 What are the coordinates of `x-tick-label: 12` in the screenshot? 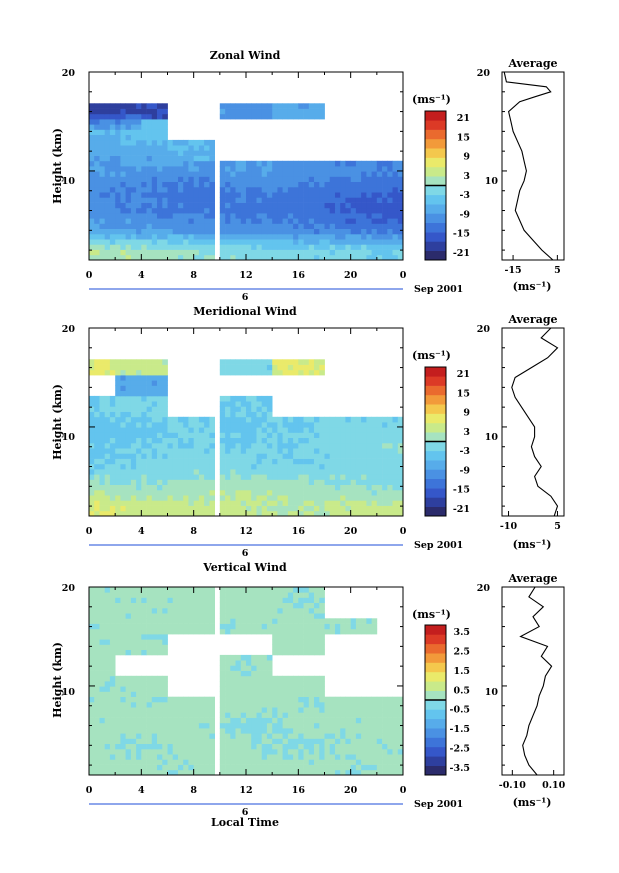 It's located at (245, 531).